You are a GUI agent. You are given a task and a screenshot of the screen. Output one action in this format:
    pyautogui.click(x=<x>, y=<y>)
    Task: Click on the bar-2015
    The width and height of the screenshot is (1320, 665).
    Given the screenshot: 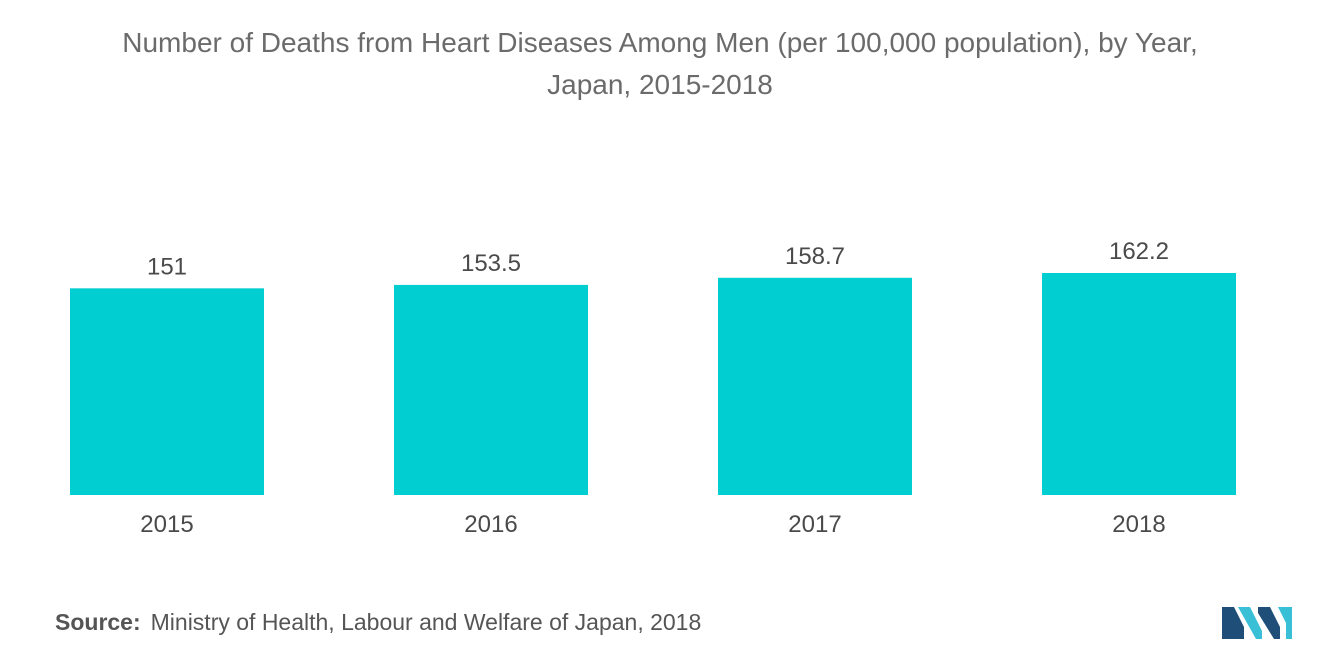 What is the action you would take?
    pyautogui.click(x=167, y=391)
    